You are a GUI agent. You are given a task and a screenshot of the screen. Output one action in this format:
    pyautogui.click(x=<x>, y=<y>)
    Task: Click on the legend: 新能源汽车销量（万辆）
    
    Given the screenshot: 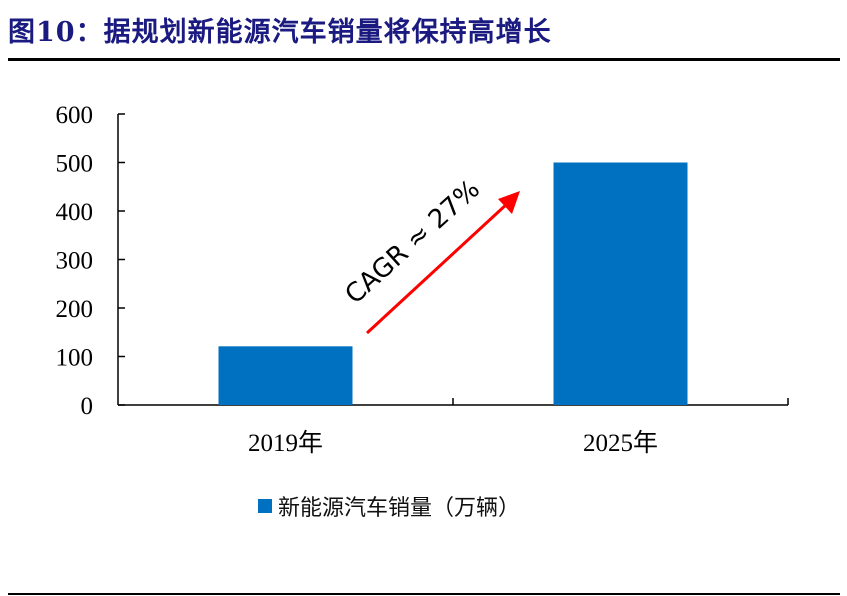 What is the action you would take?
    pyautogui.click(x=389, y=506)
    